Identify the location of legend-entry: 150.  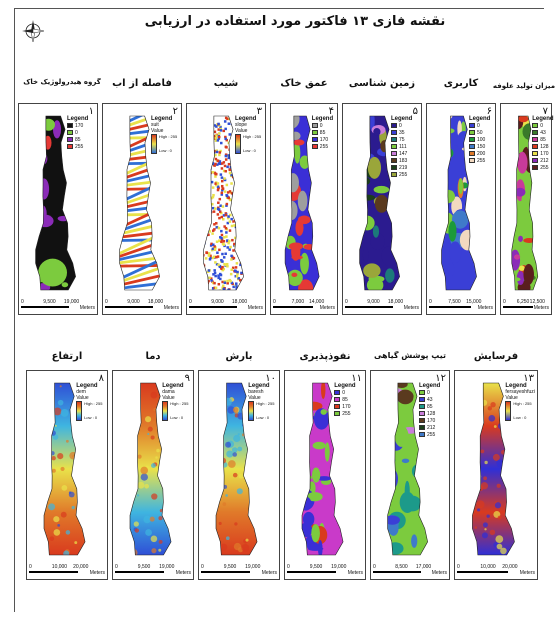
(479, 146).